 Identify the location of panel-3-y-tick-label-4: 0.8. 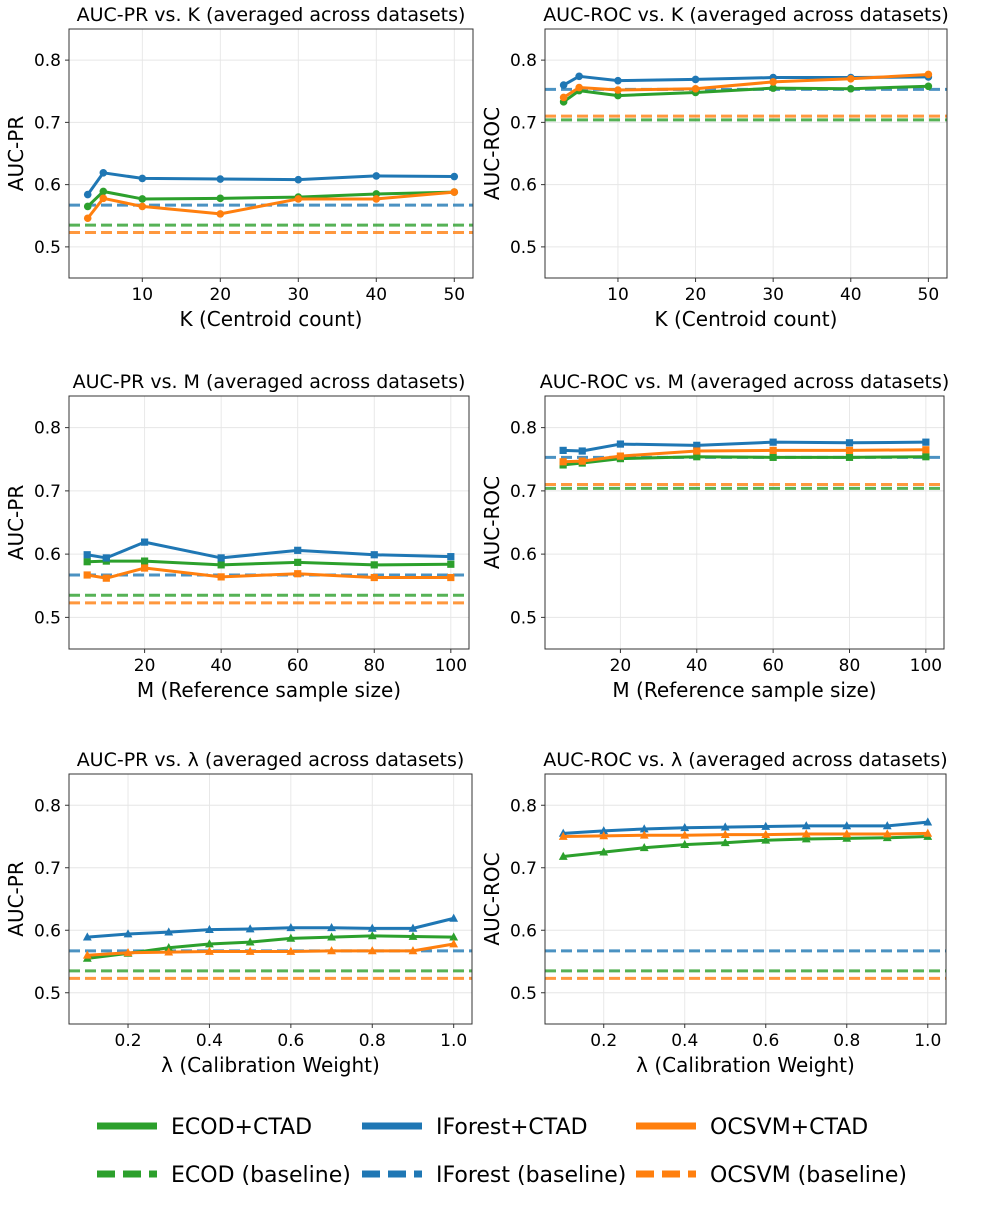
(47, 429).